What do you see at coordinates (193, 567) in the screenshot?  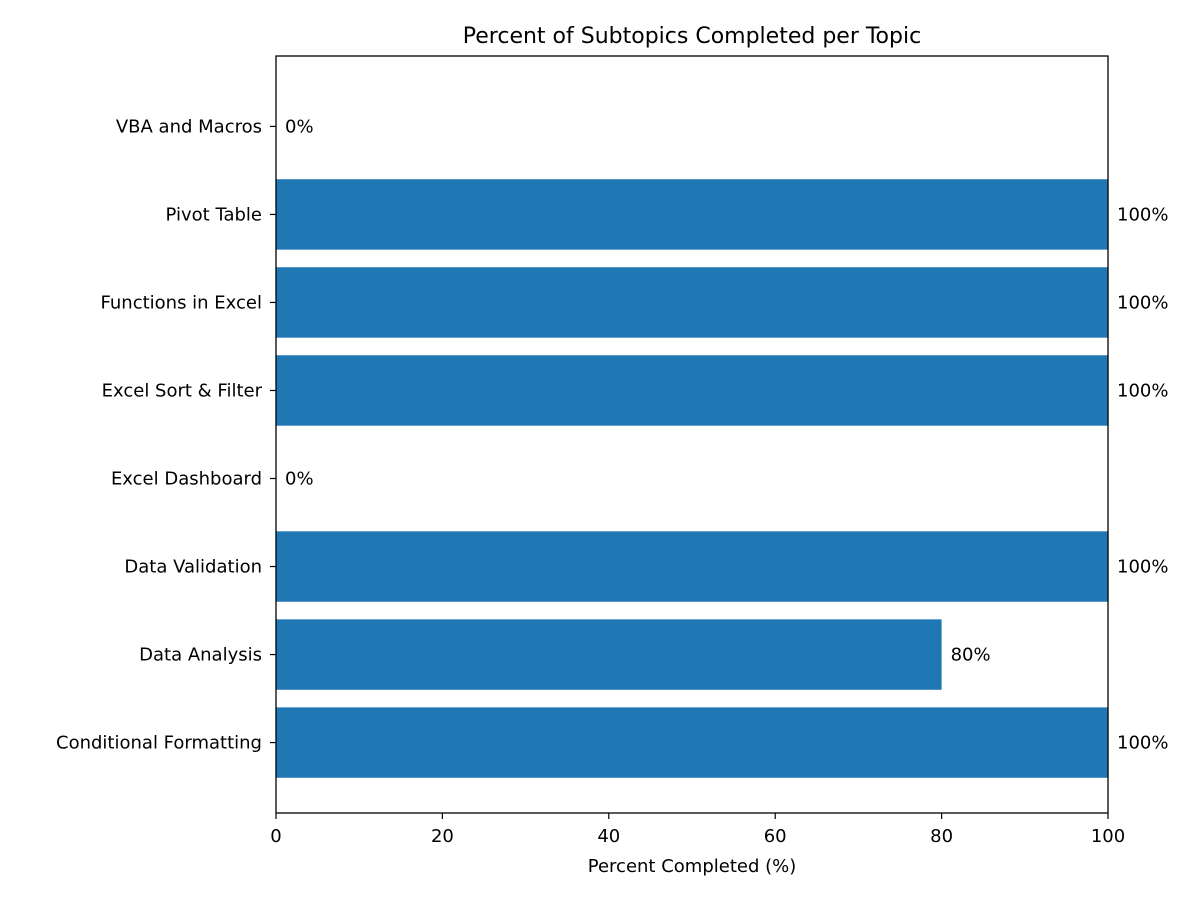 I see `y-tick-label-2: Data Validation` at bounding box center [193, 567].